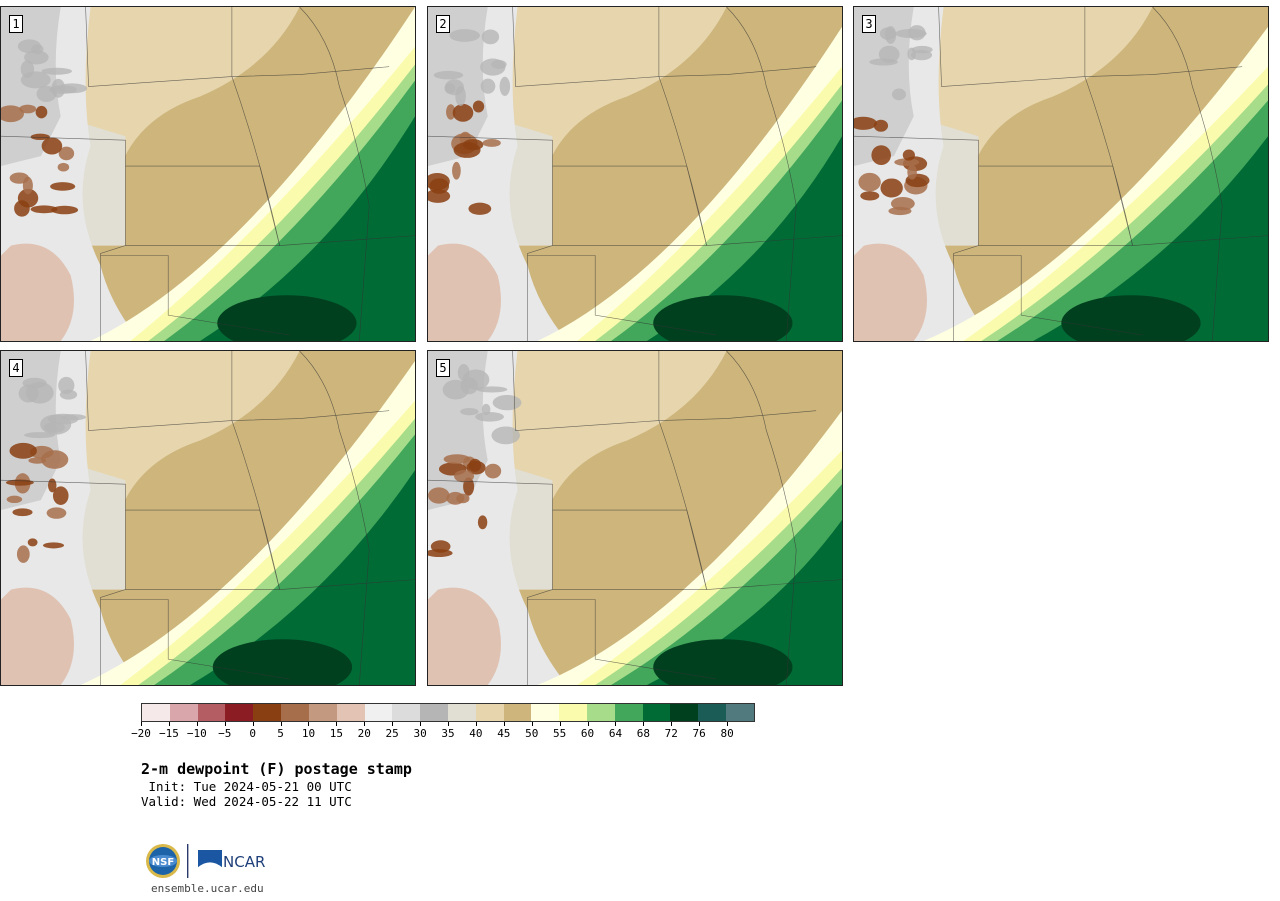  Describe the element at coordinates (16, 24) in the screenshot. I see `member-label: 1` at that location.